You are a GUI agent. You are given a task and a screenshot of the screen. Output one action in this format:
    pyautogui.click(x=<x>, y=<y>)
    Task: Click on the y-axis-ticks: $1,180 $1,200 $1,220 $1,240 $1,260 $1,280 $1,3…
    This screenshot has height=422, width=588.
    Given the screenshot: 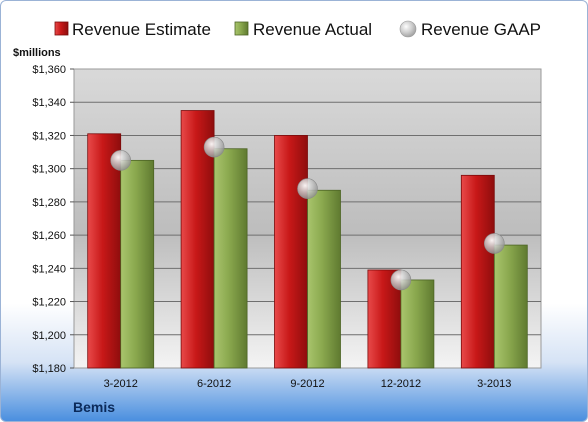 What is the action you would take?
    pyautogui.click(x=53, y=219)
    